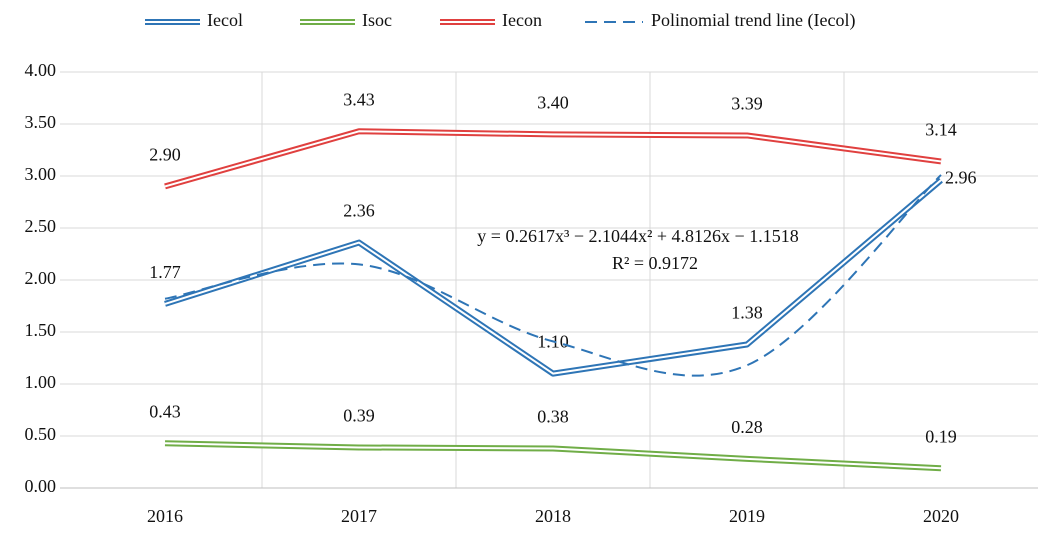 Image resolution: width=1038 pixels, height=537 pixels. I want to click on data-label: 0.39, so click(359, 416).